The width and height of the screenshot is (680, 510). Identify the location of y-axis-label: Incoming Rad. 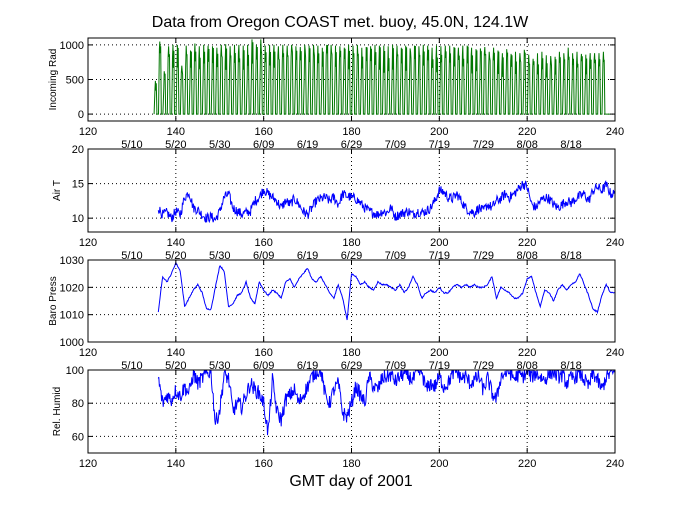
(53, 80).